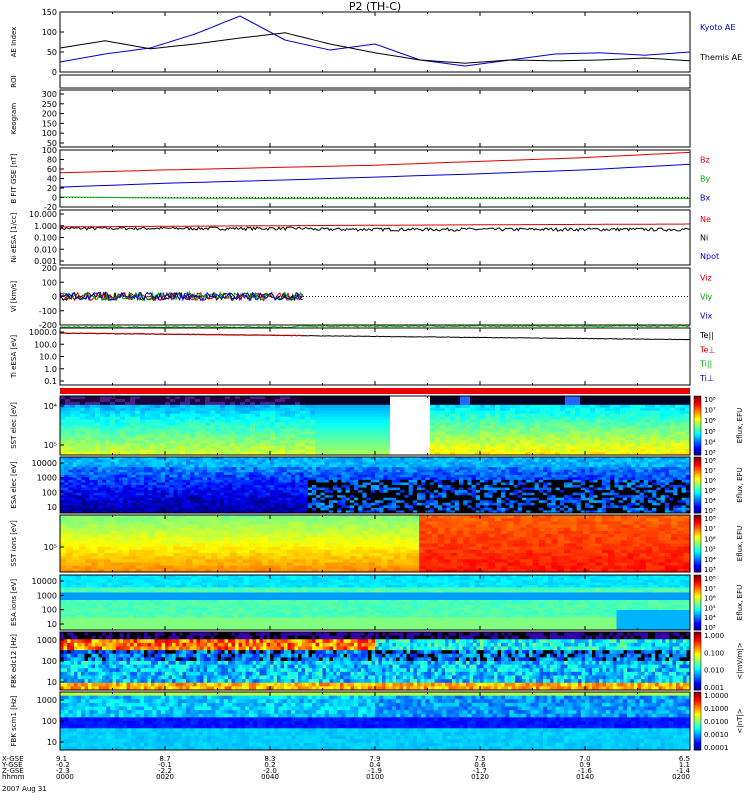 The height and width of the screenshot is (800, 750). I want to click on b-field-line, so click(375, 175).